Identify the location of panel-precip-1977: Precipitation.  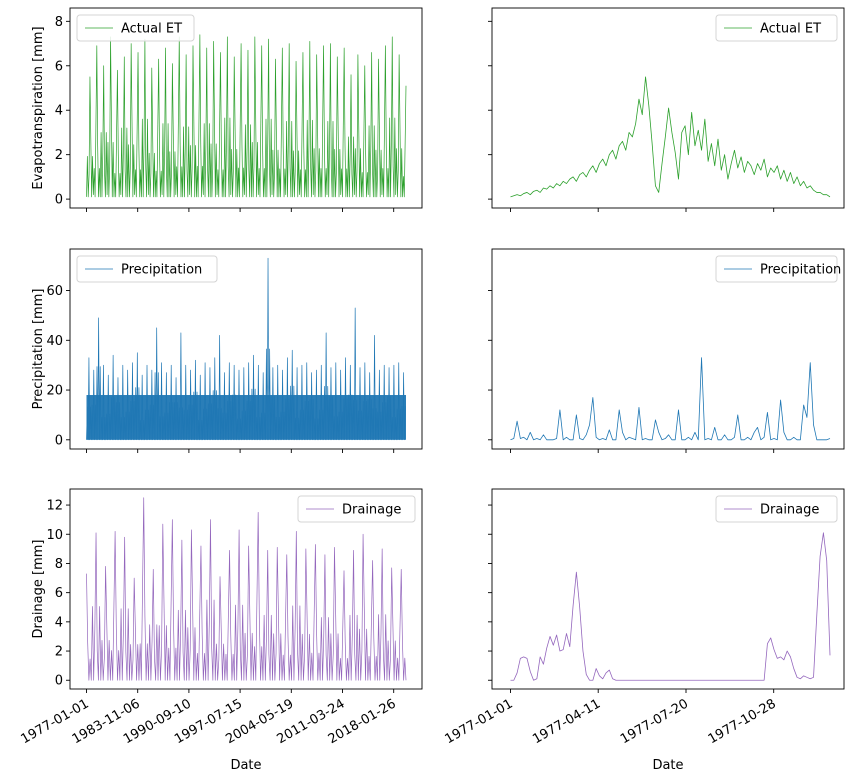
(666, 350).